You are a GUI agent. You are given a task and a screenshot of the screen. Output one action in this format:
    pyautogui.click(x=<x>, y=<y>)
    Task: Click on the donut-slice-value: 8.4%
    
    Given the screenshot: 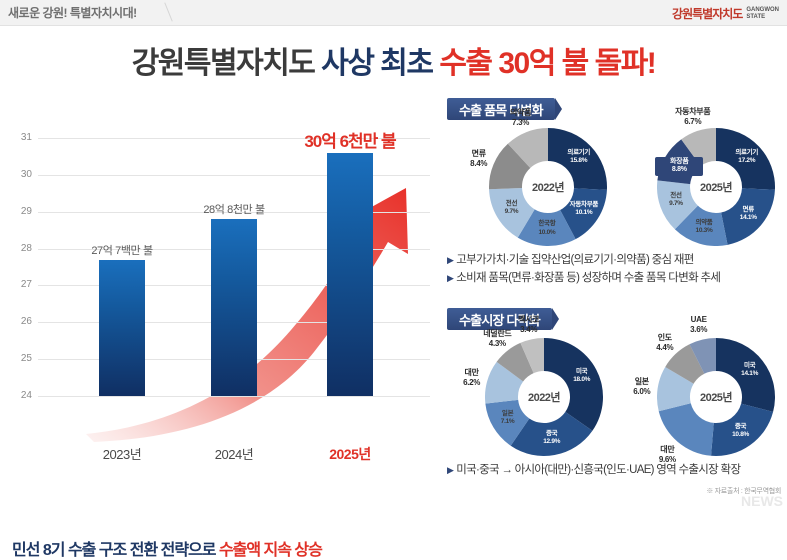 What is the action you would take?
    pyautogui.click(x=479, y=164)
    